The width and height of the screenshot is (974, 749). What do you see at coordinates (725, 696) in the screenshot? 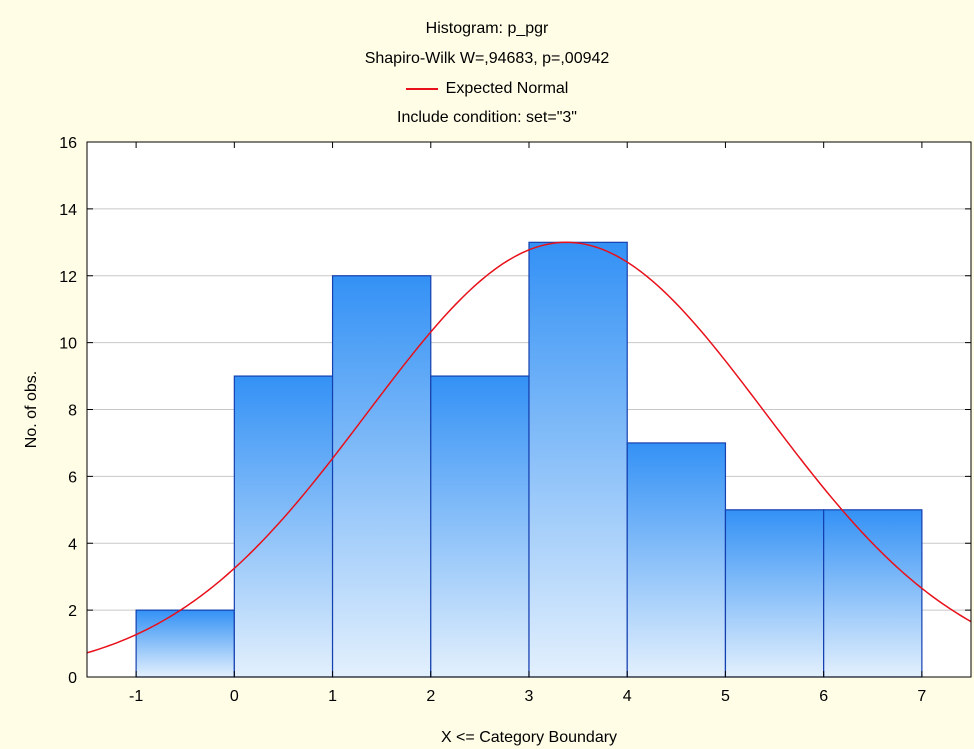
I see `x-tick-label: 5` at bounding box center [725, 696].